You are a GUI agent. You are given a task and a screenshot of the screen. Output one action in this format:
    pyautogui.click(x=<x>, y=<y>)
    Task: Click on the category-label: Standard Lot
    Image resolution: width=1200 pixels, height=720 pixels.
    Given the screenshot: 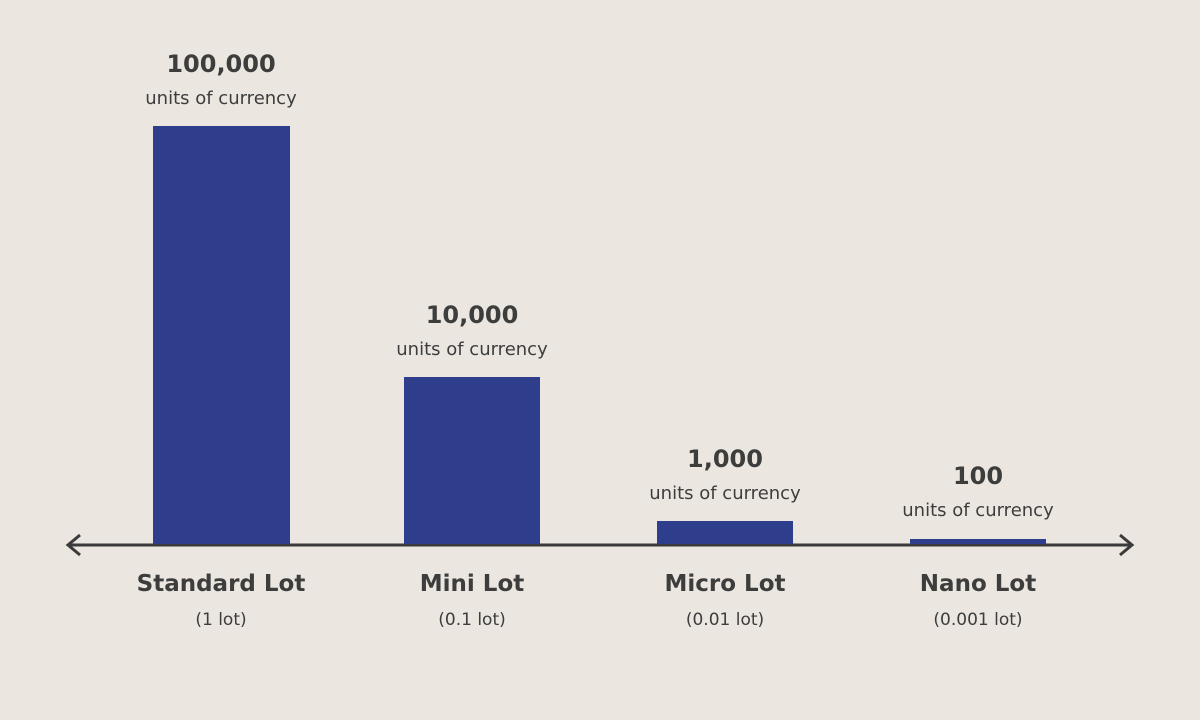 What is the action you would take?
    pyautogui.click(x=221, y=584)
    